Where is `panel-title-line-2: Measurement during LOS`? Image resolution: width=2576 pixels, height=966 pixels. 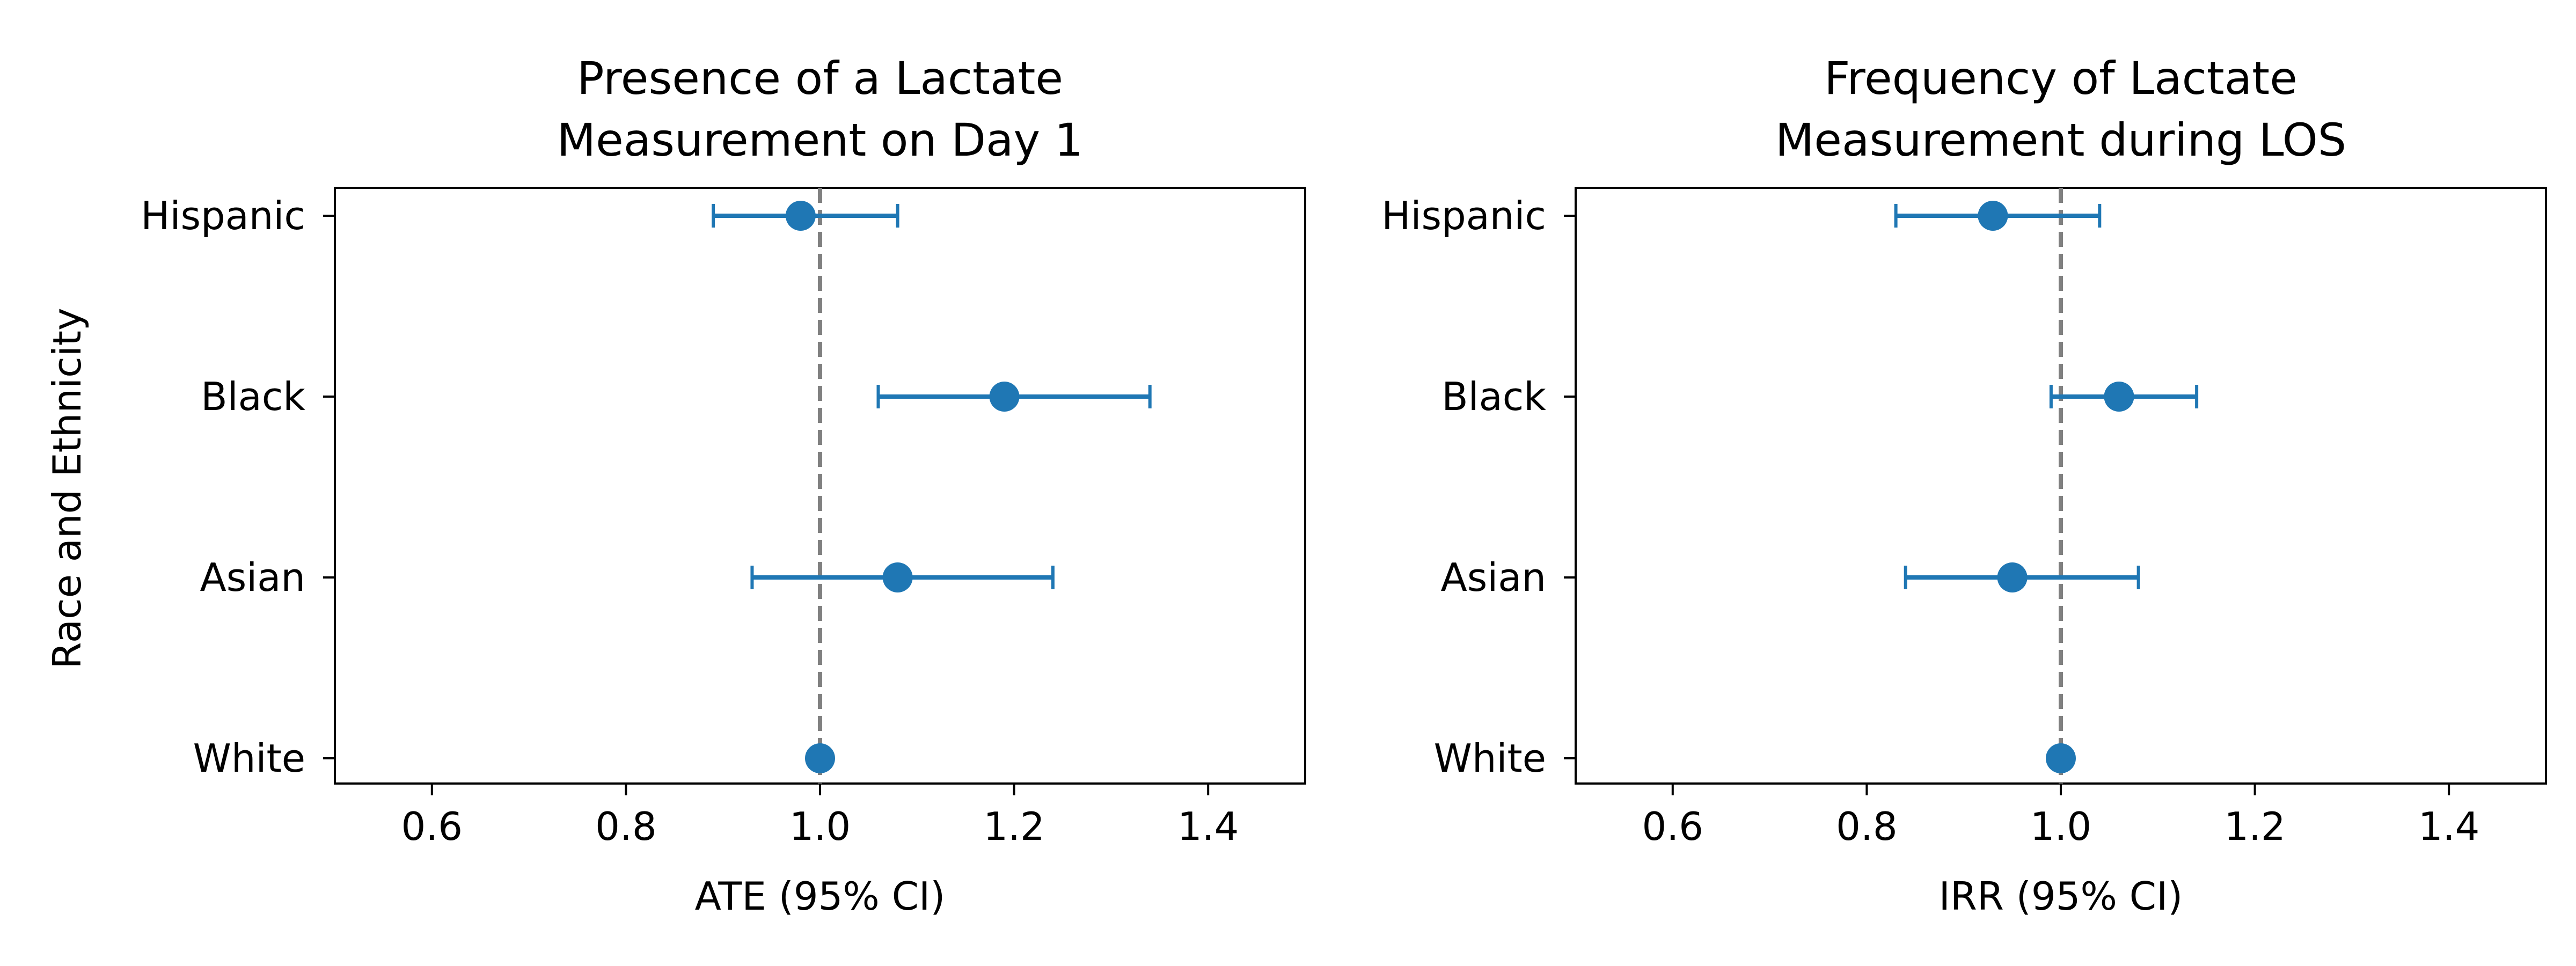 panel-title-line-2: Measurement during LOS is located at coordinates (2060, 140).